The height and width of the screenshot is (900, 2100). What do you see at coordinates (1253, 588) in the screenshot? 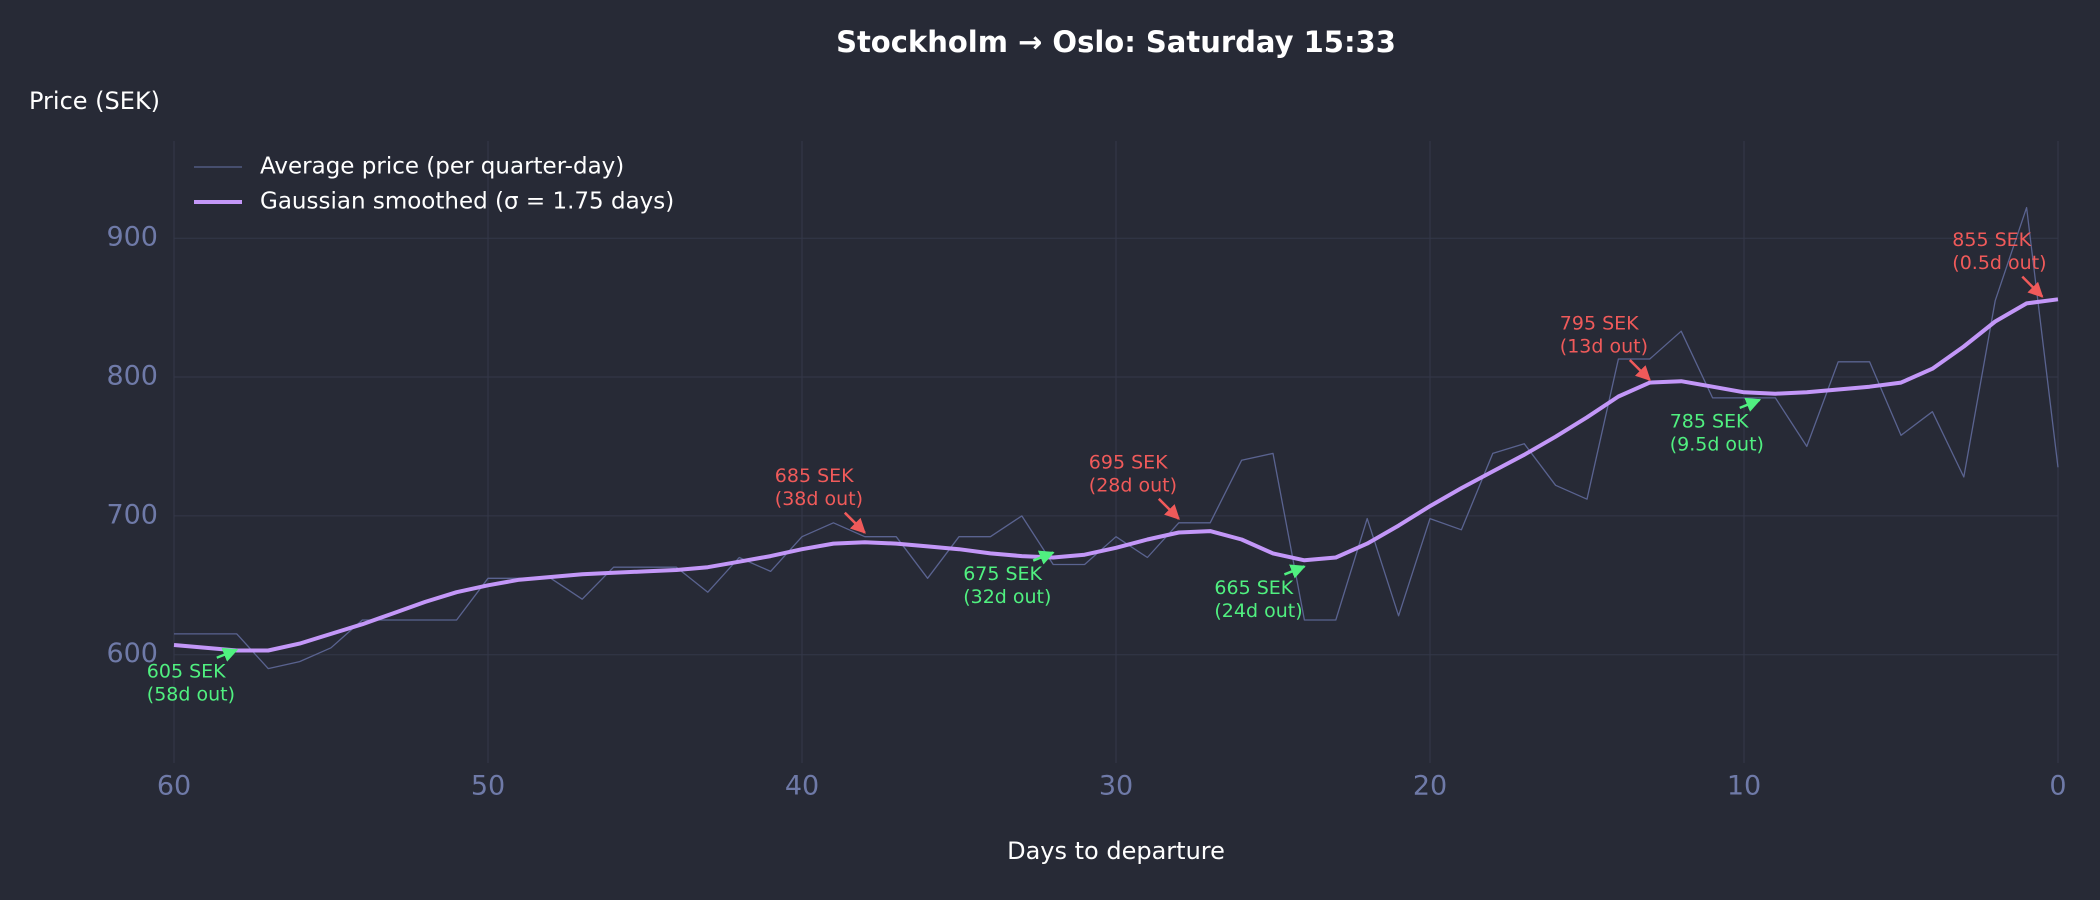
I see `annotation-label: 665 SEK` at bounding box center [1253, 588].